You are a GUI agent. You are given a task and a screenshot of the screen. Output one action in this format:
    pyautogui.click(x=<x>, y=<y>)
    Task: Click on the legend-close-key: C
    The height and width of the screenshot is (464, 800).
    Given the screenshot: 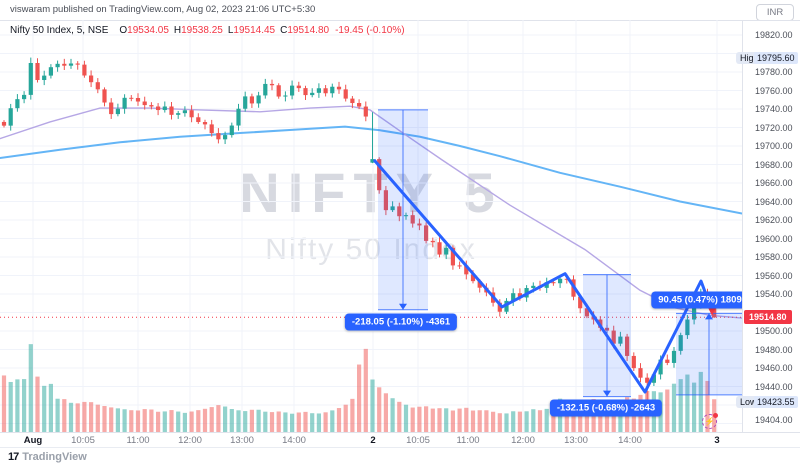 What is the action you would take?
    pyautogui.click(x=284, y=30)
    